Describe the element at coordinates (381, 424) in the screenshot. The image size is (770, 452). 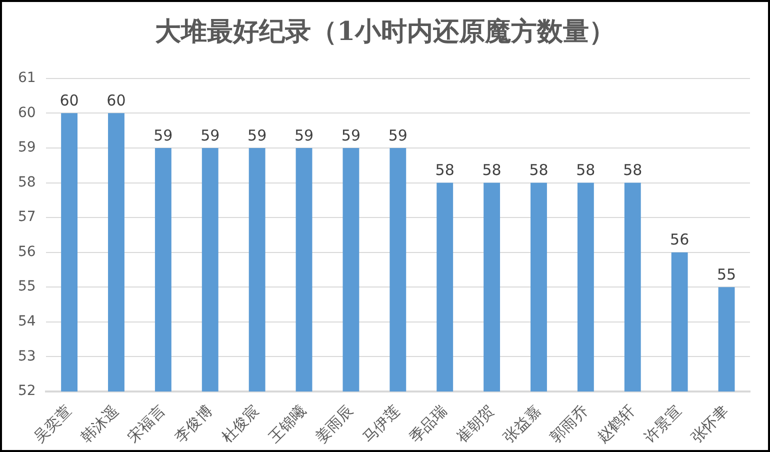
I see `x-tick-label: 马伊莲` at that location.